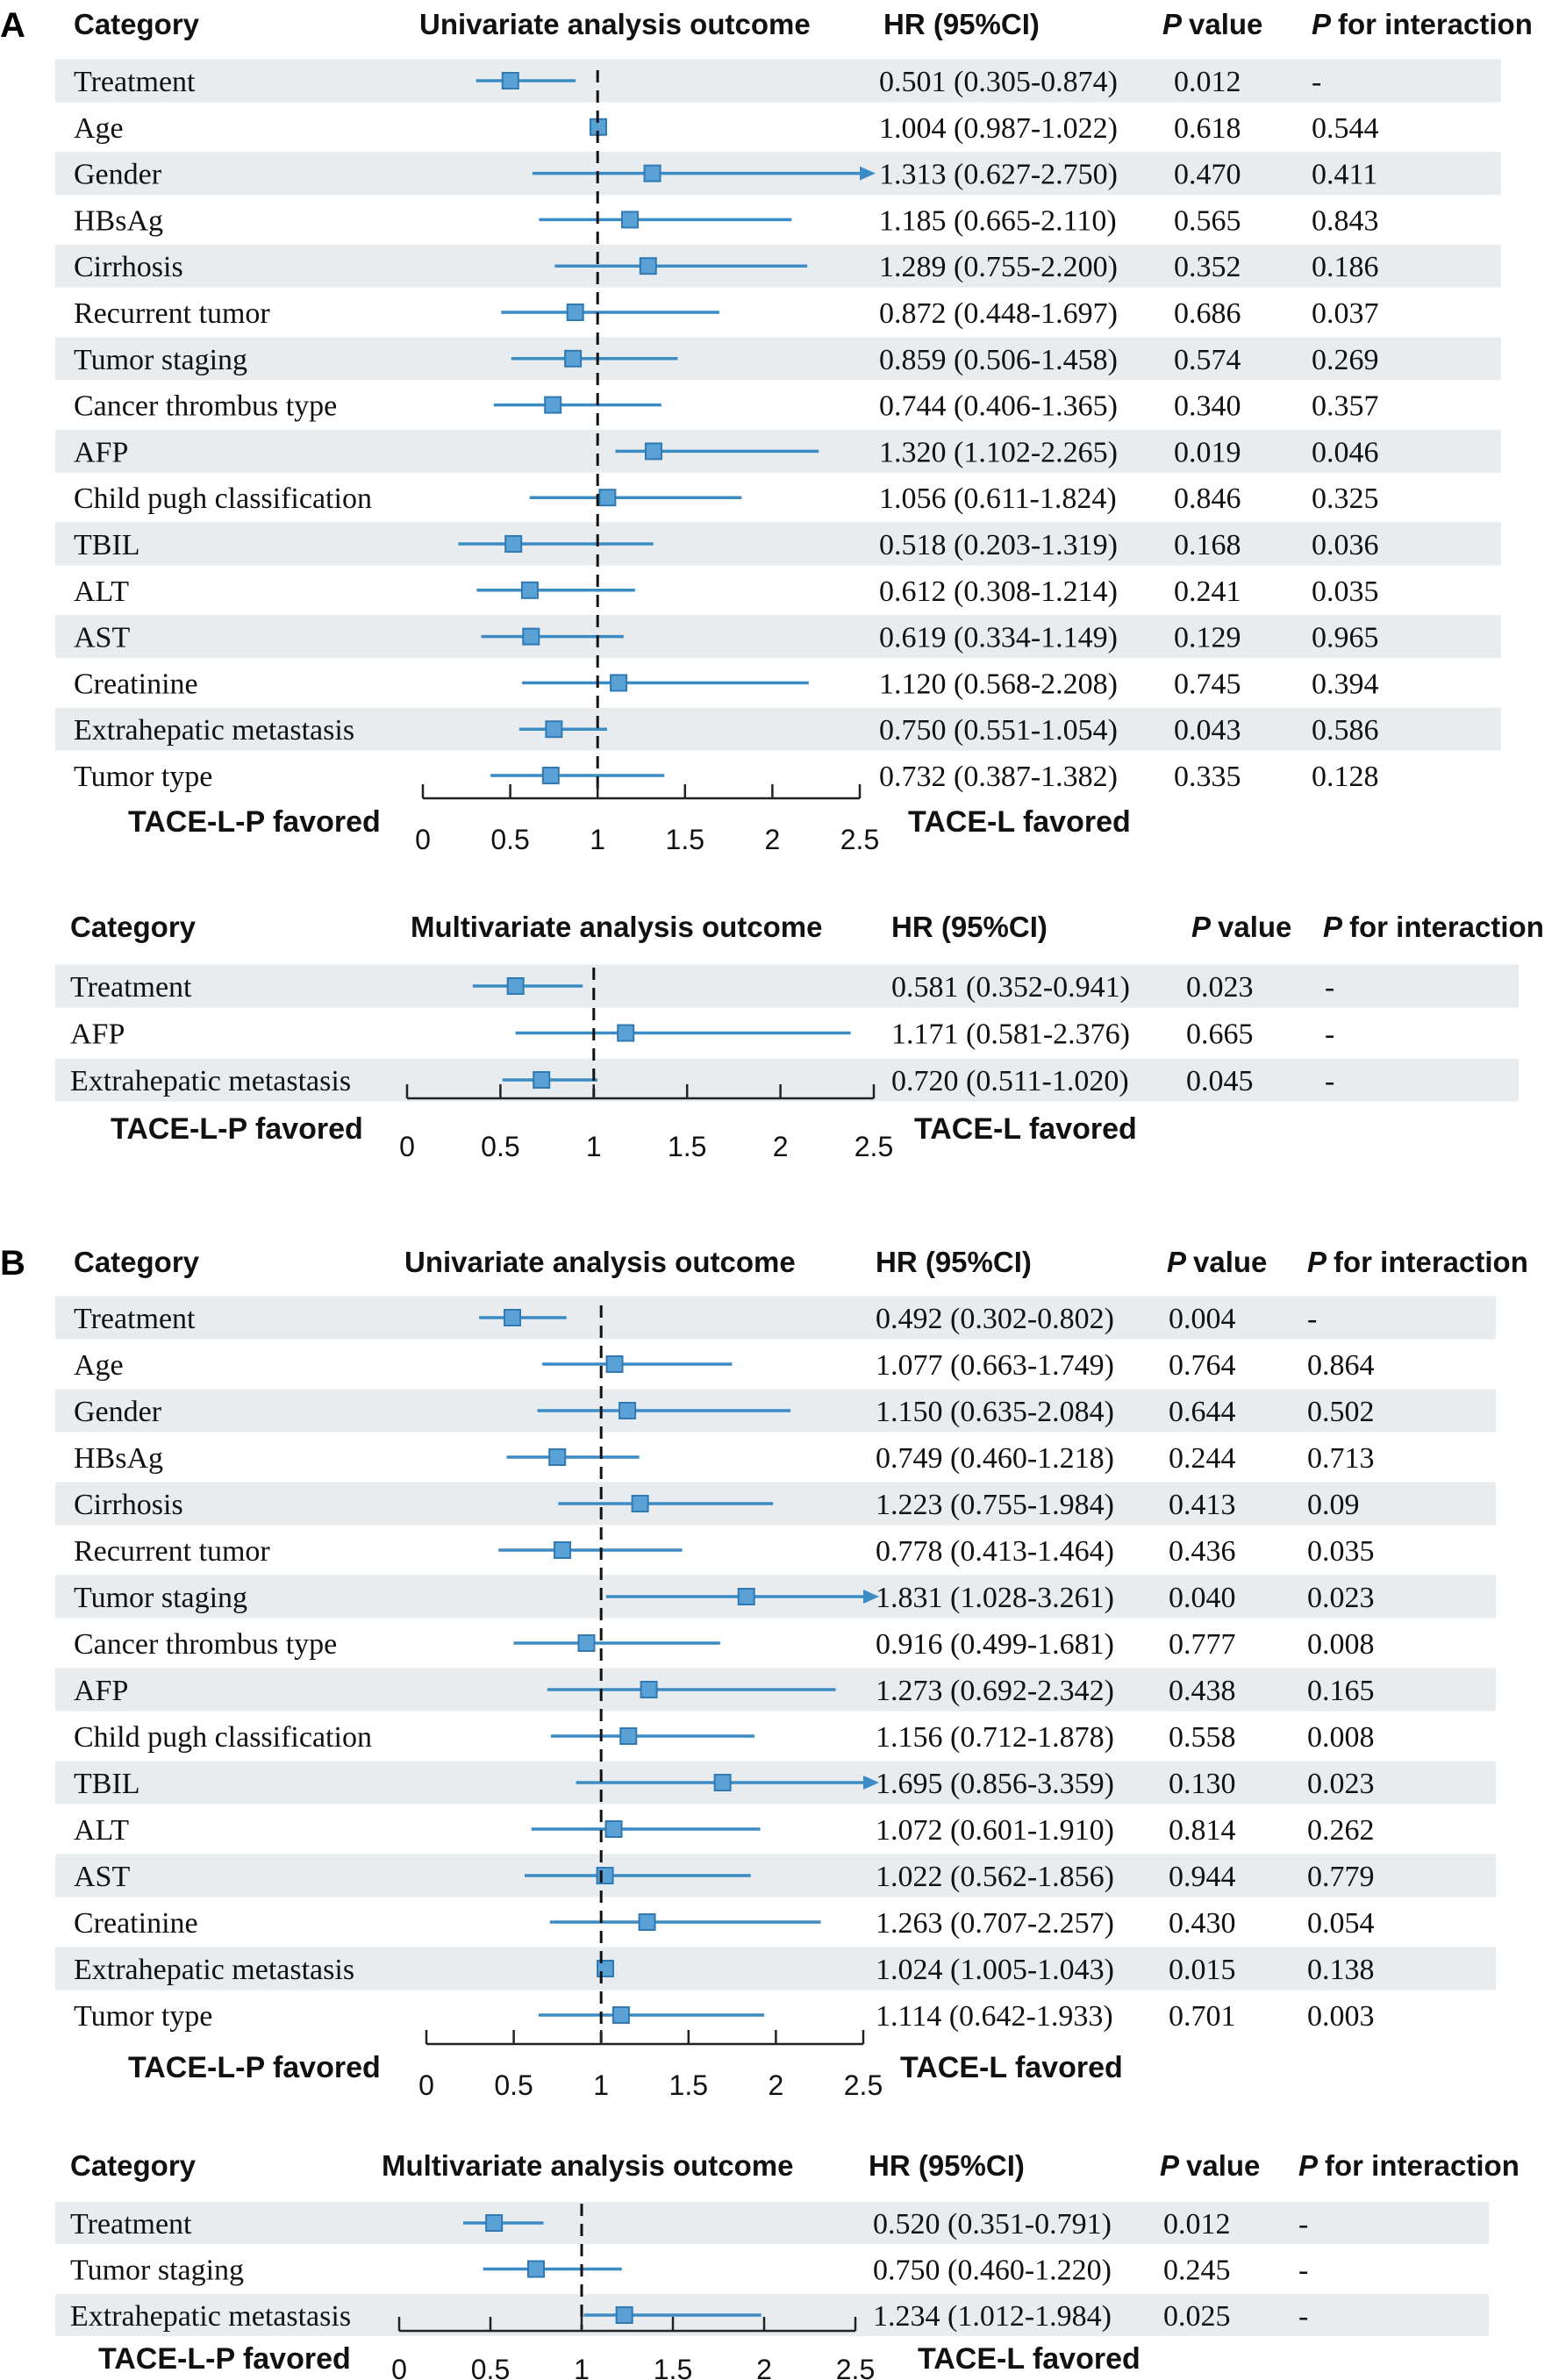 This screenshot has width=1566, height=2380. What do you see at coordinates (237, 1129) in the screenshot?
I see `favored-left-label: TACE-L-P favored` at bounding box center [237, 1129].